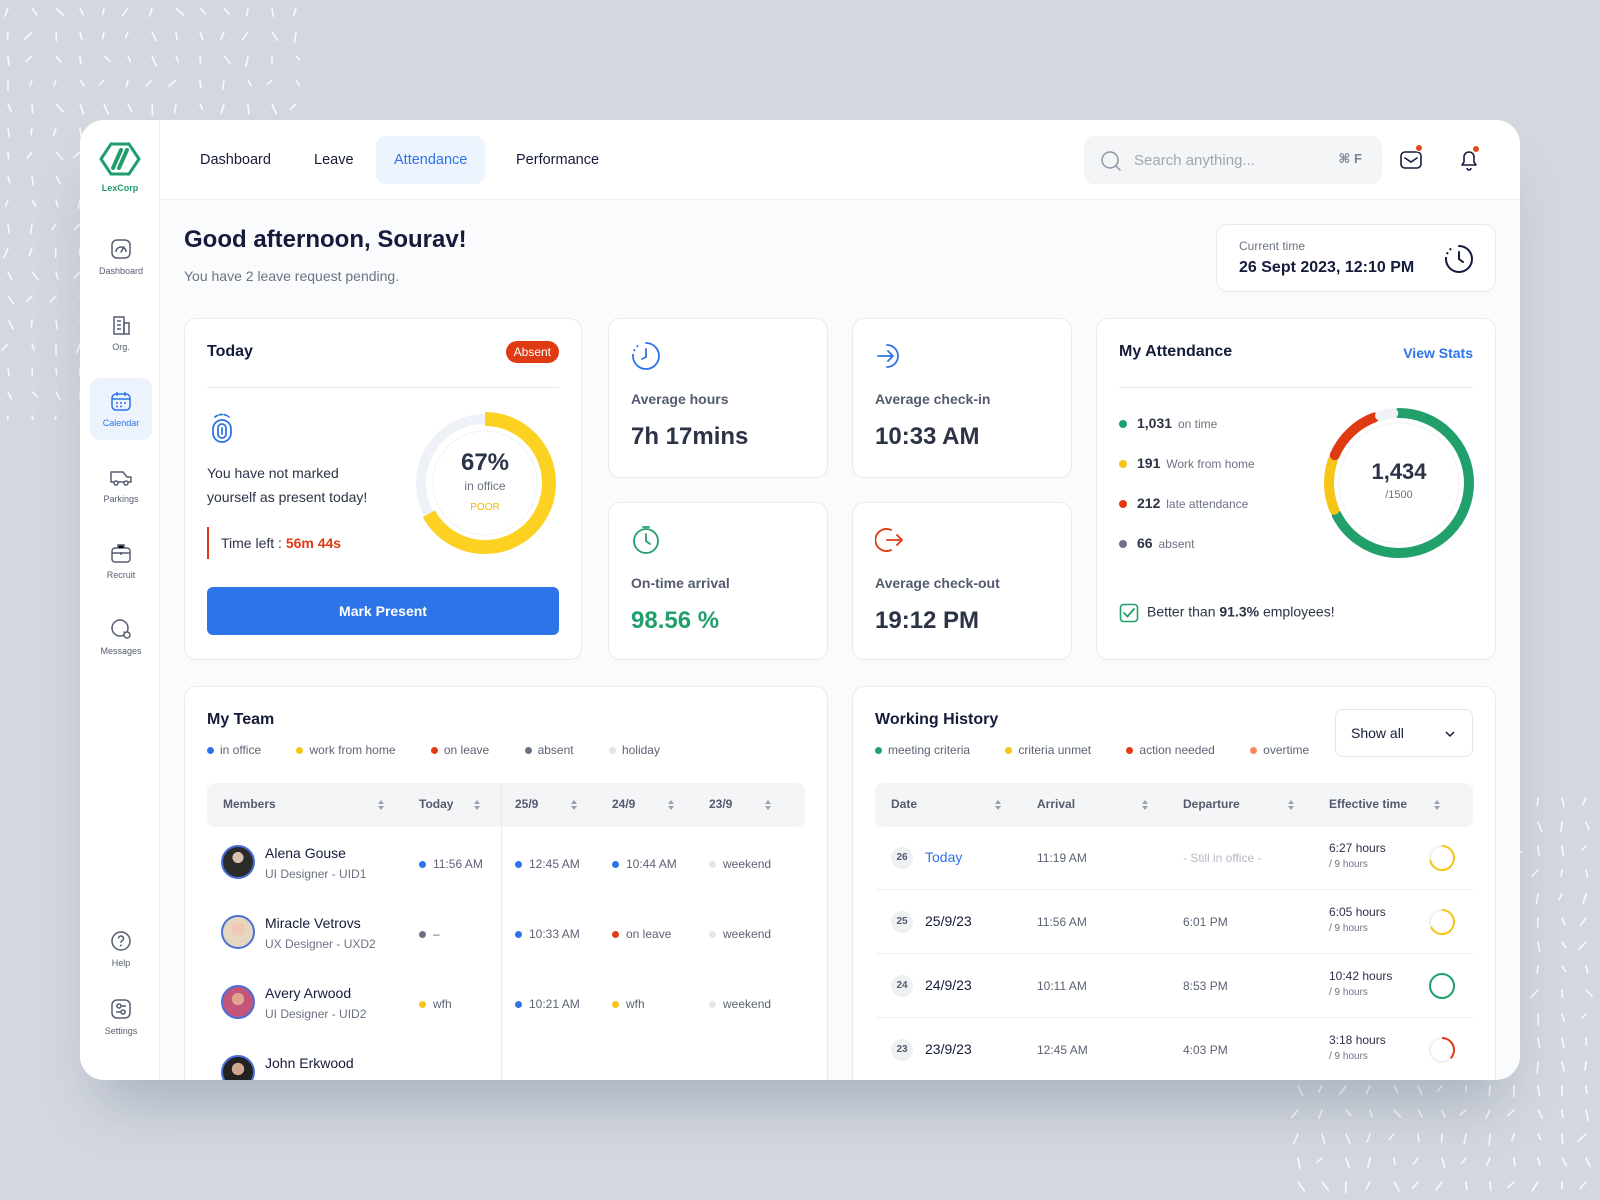  I want to click on chat-icon, so click(121, 629).